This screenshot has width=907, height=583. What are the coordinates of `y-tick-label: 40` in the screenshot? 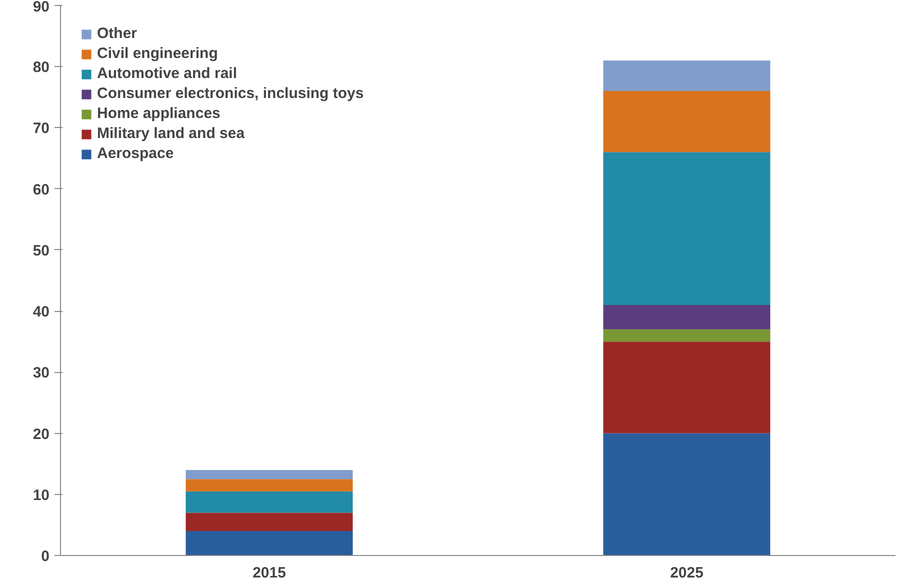 It's located at (41, 312).